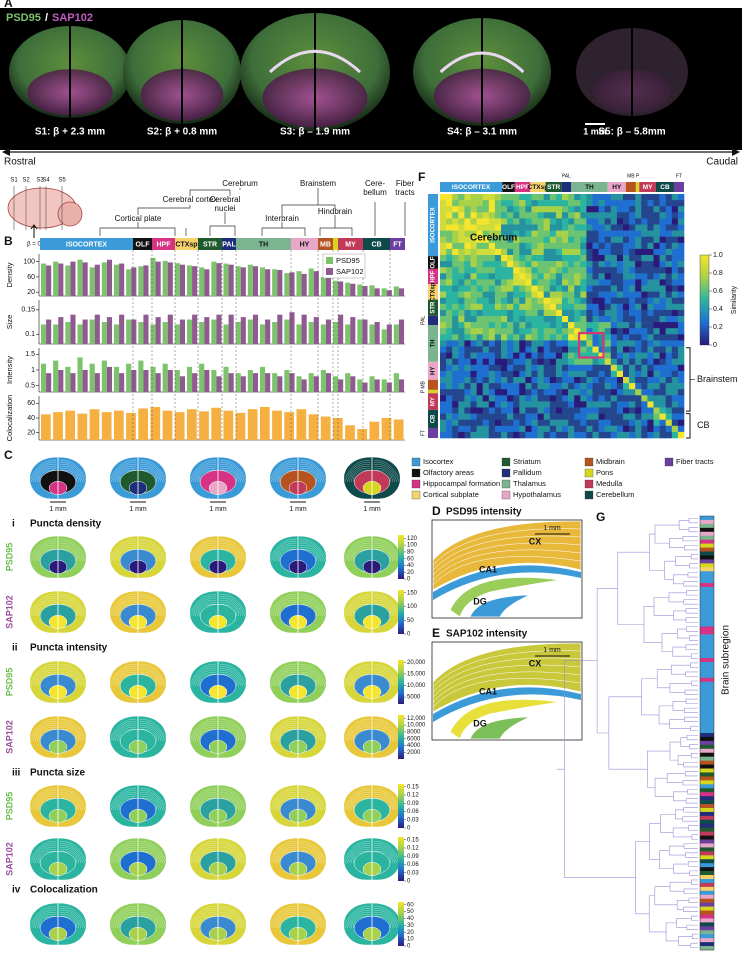  I want to click on tree-label: nuclei, so click(225, 208).